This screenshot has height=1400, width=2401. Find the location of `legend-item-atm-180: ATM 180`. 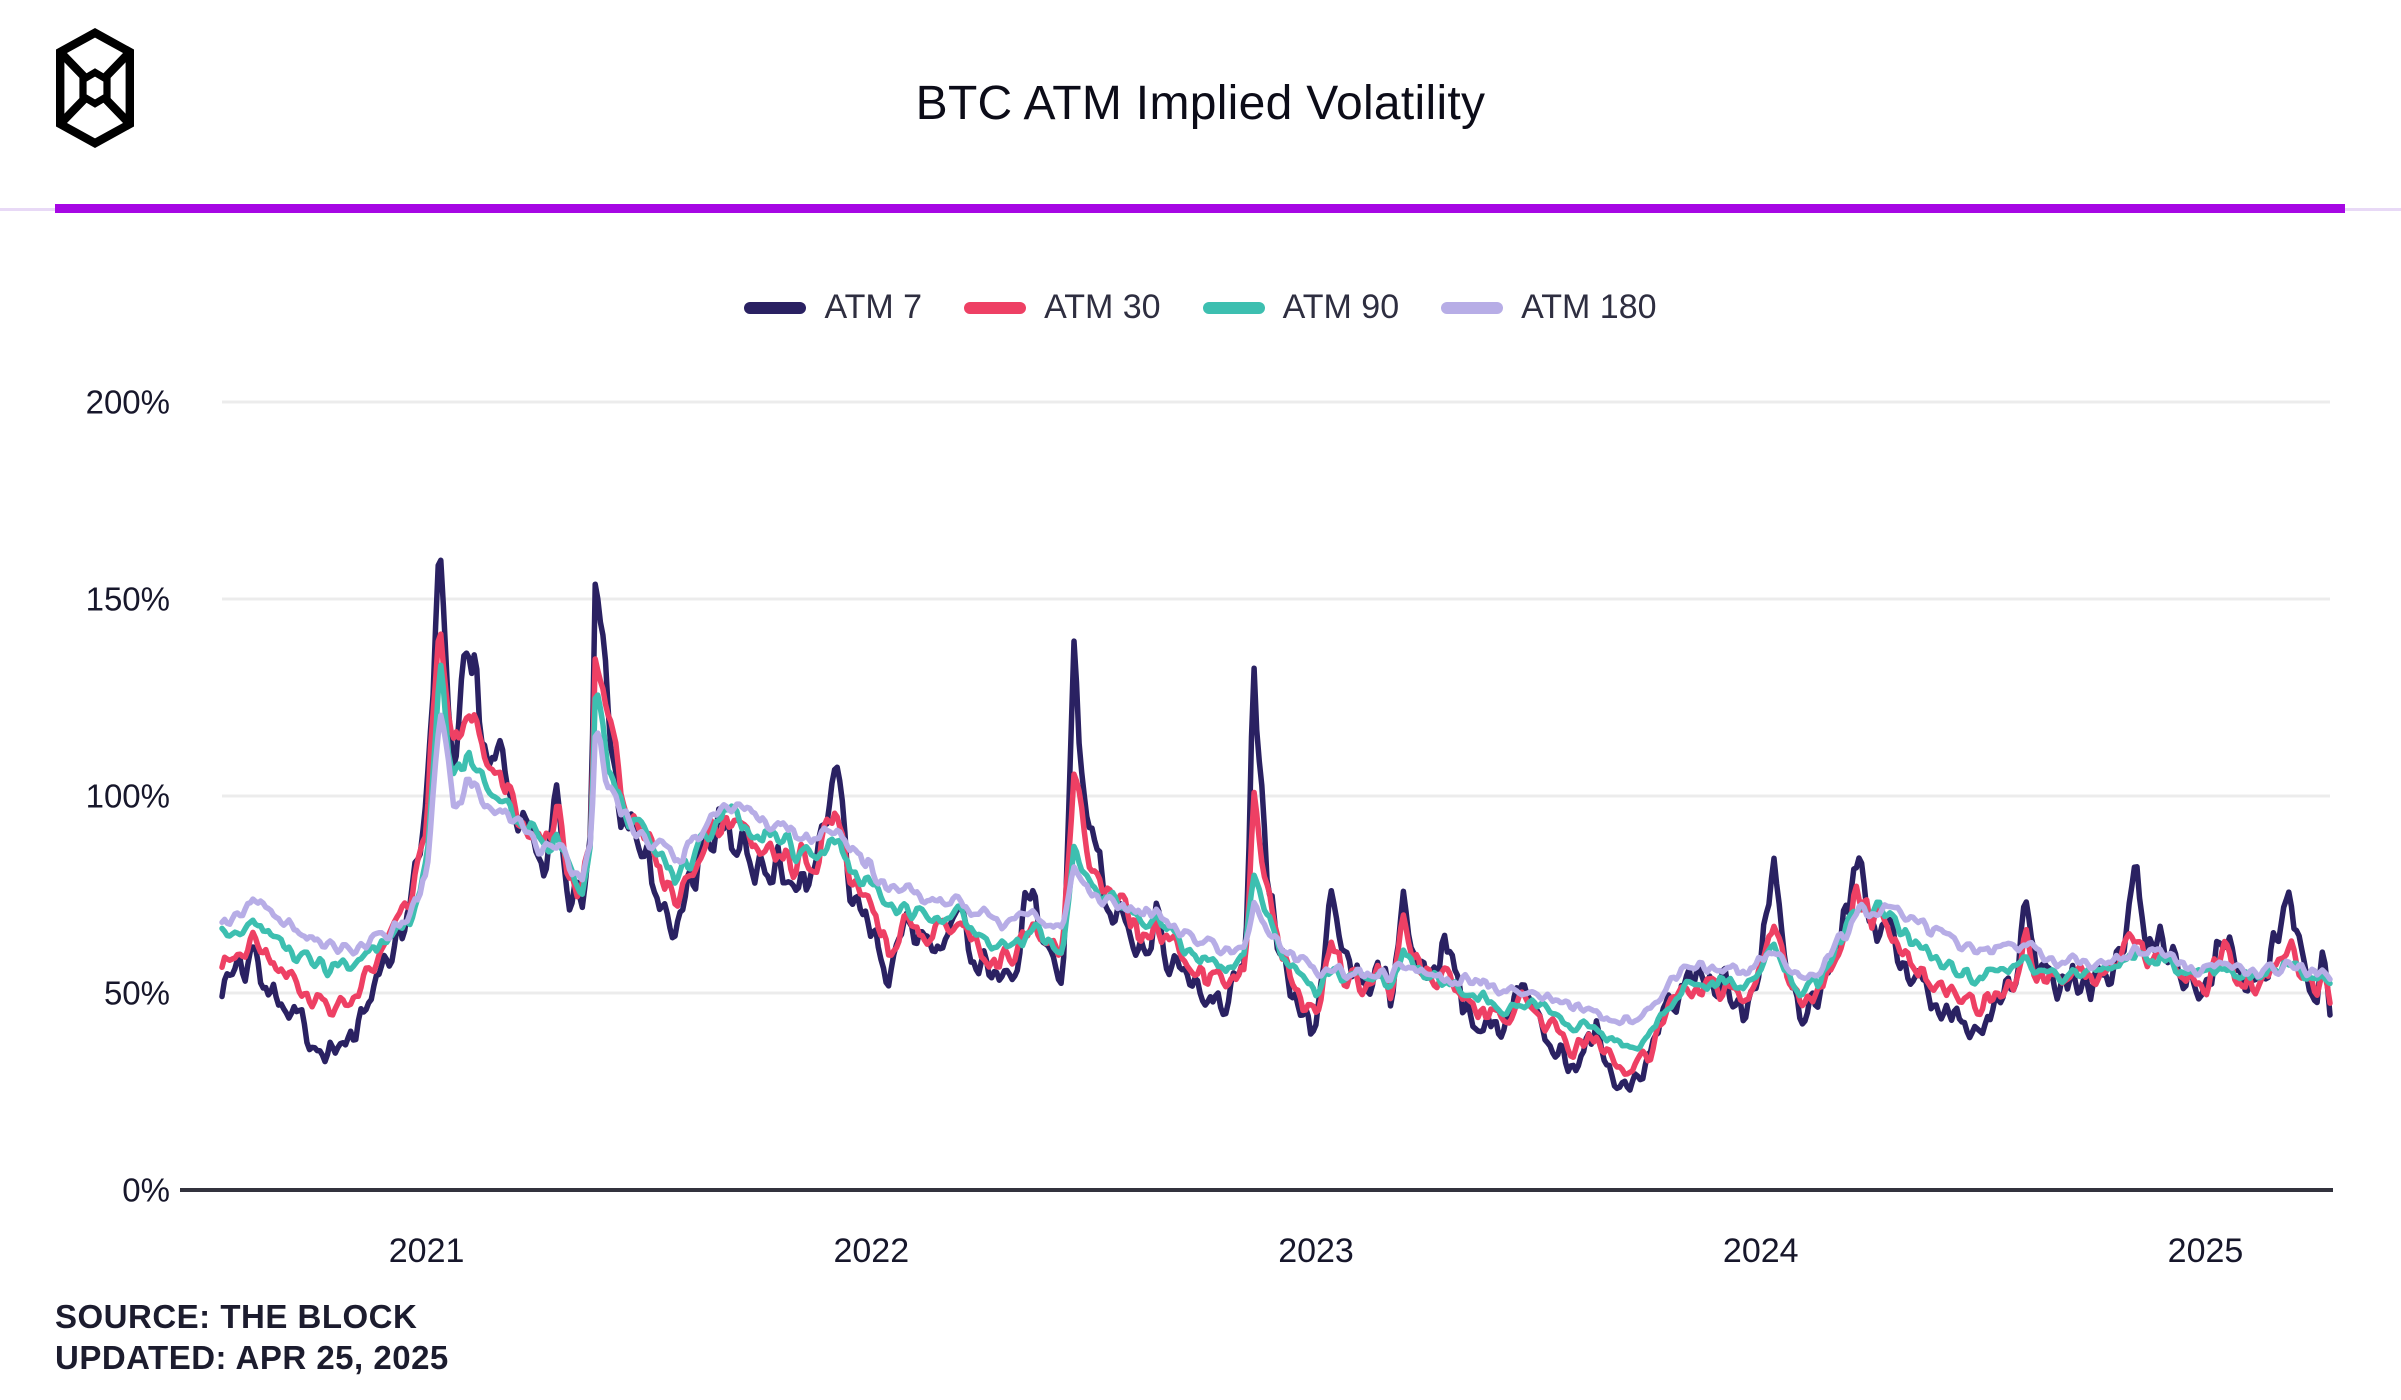

legend-item-atm-180: ATM 180 is located at coordinates (1549, 307).